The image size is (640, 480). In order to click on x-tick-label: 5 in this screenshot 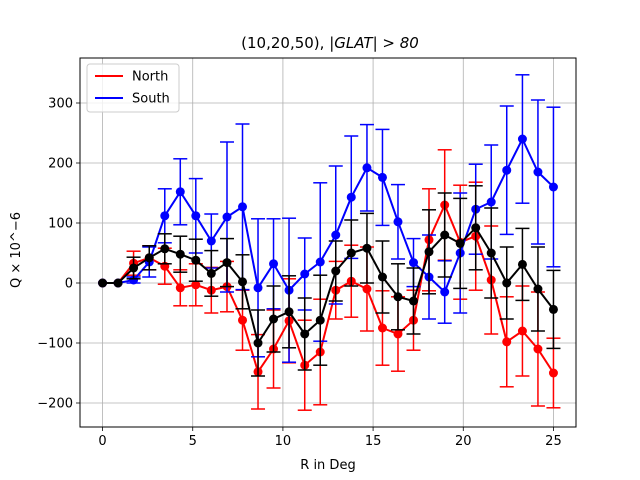, I will do `click(193, 441)`.